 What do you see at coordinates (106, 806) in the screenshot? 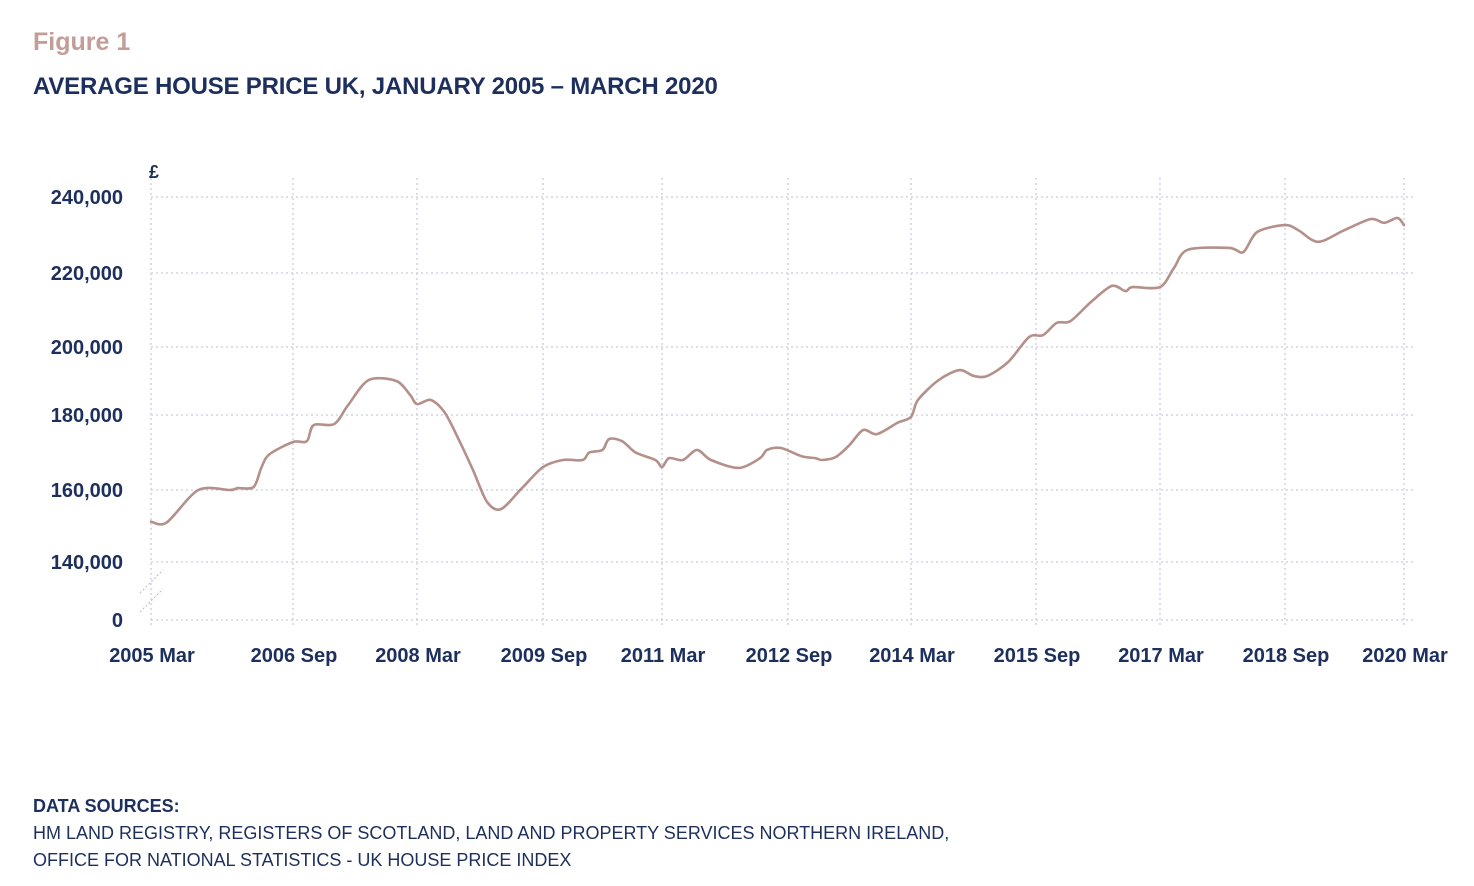
I see `sources-heading: DATA SOURCES:` at bounding box center [106, 806].